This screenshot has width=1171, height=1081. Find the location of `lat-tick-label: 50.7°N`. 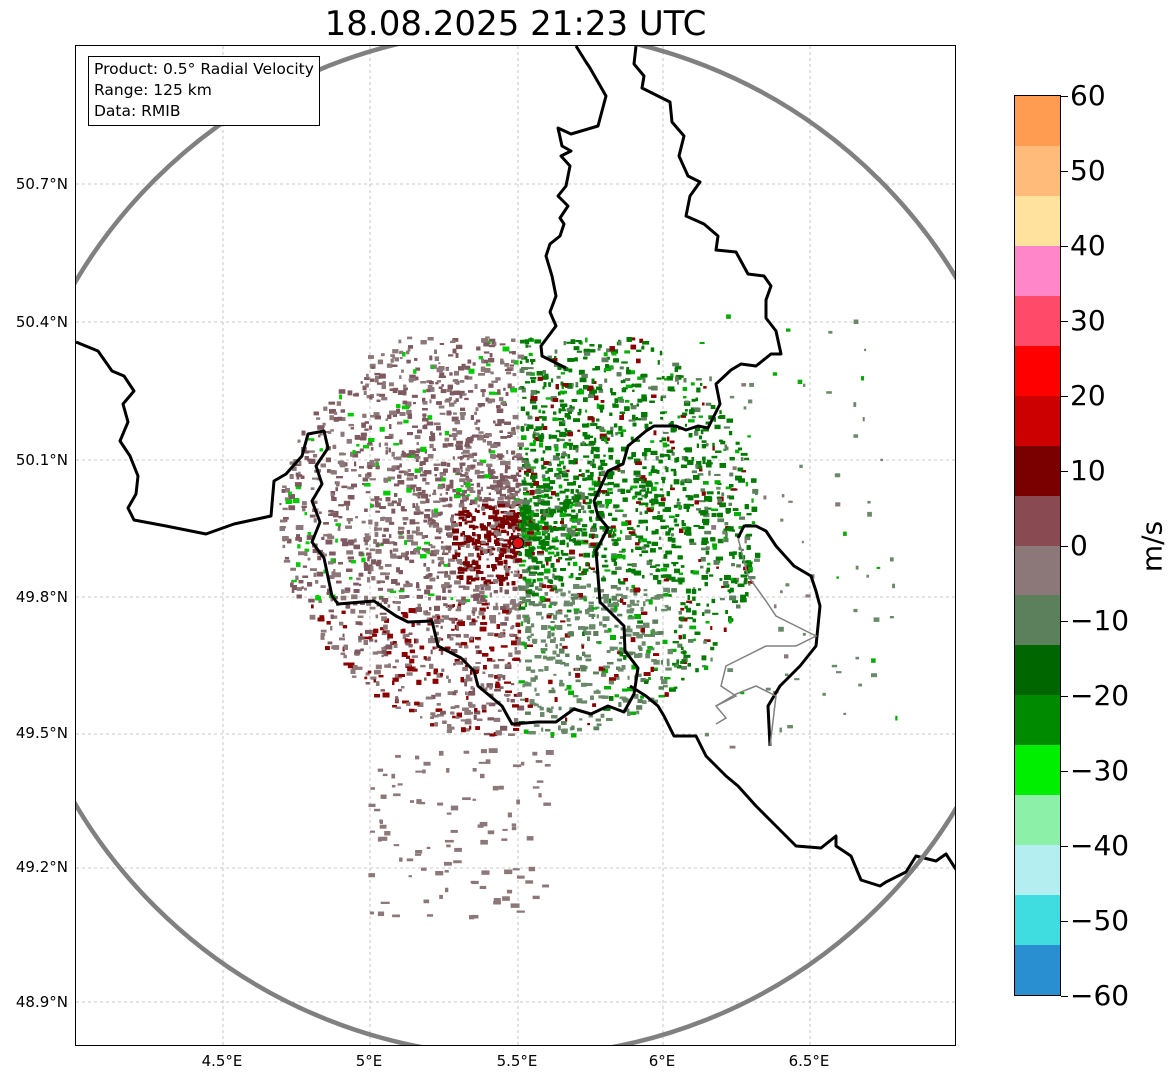

lat-tick-label: 50.7°N is located at coordinates (41, 184).